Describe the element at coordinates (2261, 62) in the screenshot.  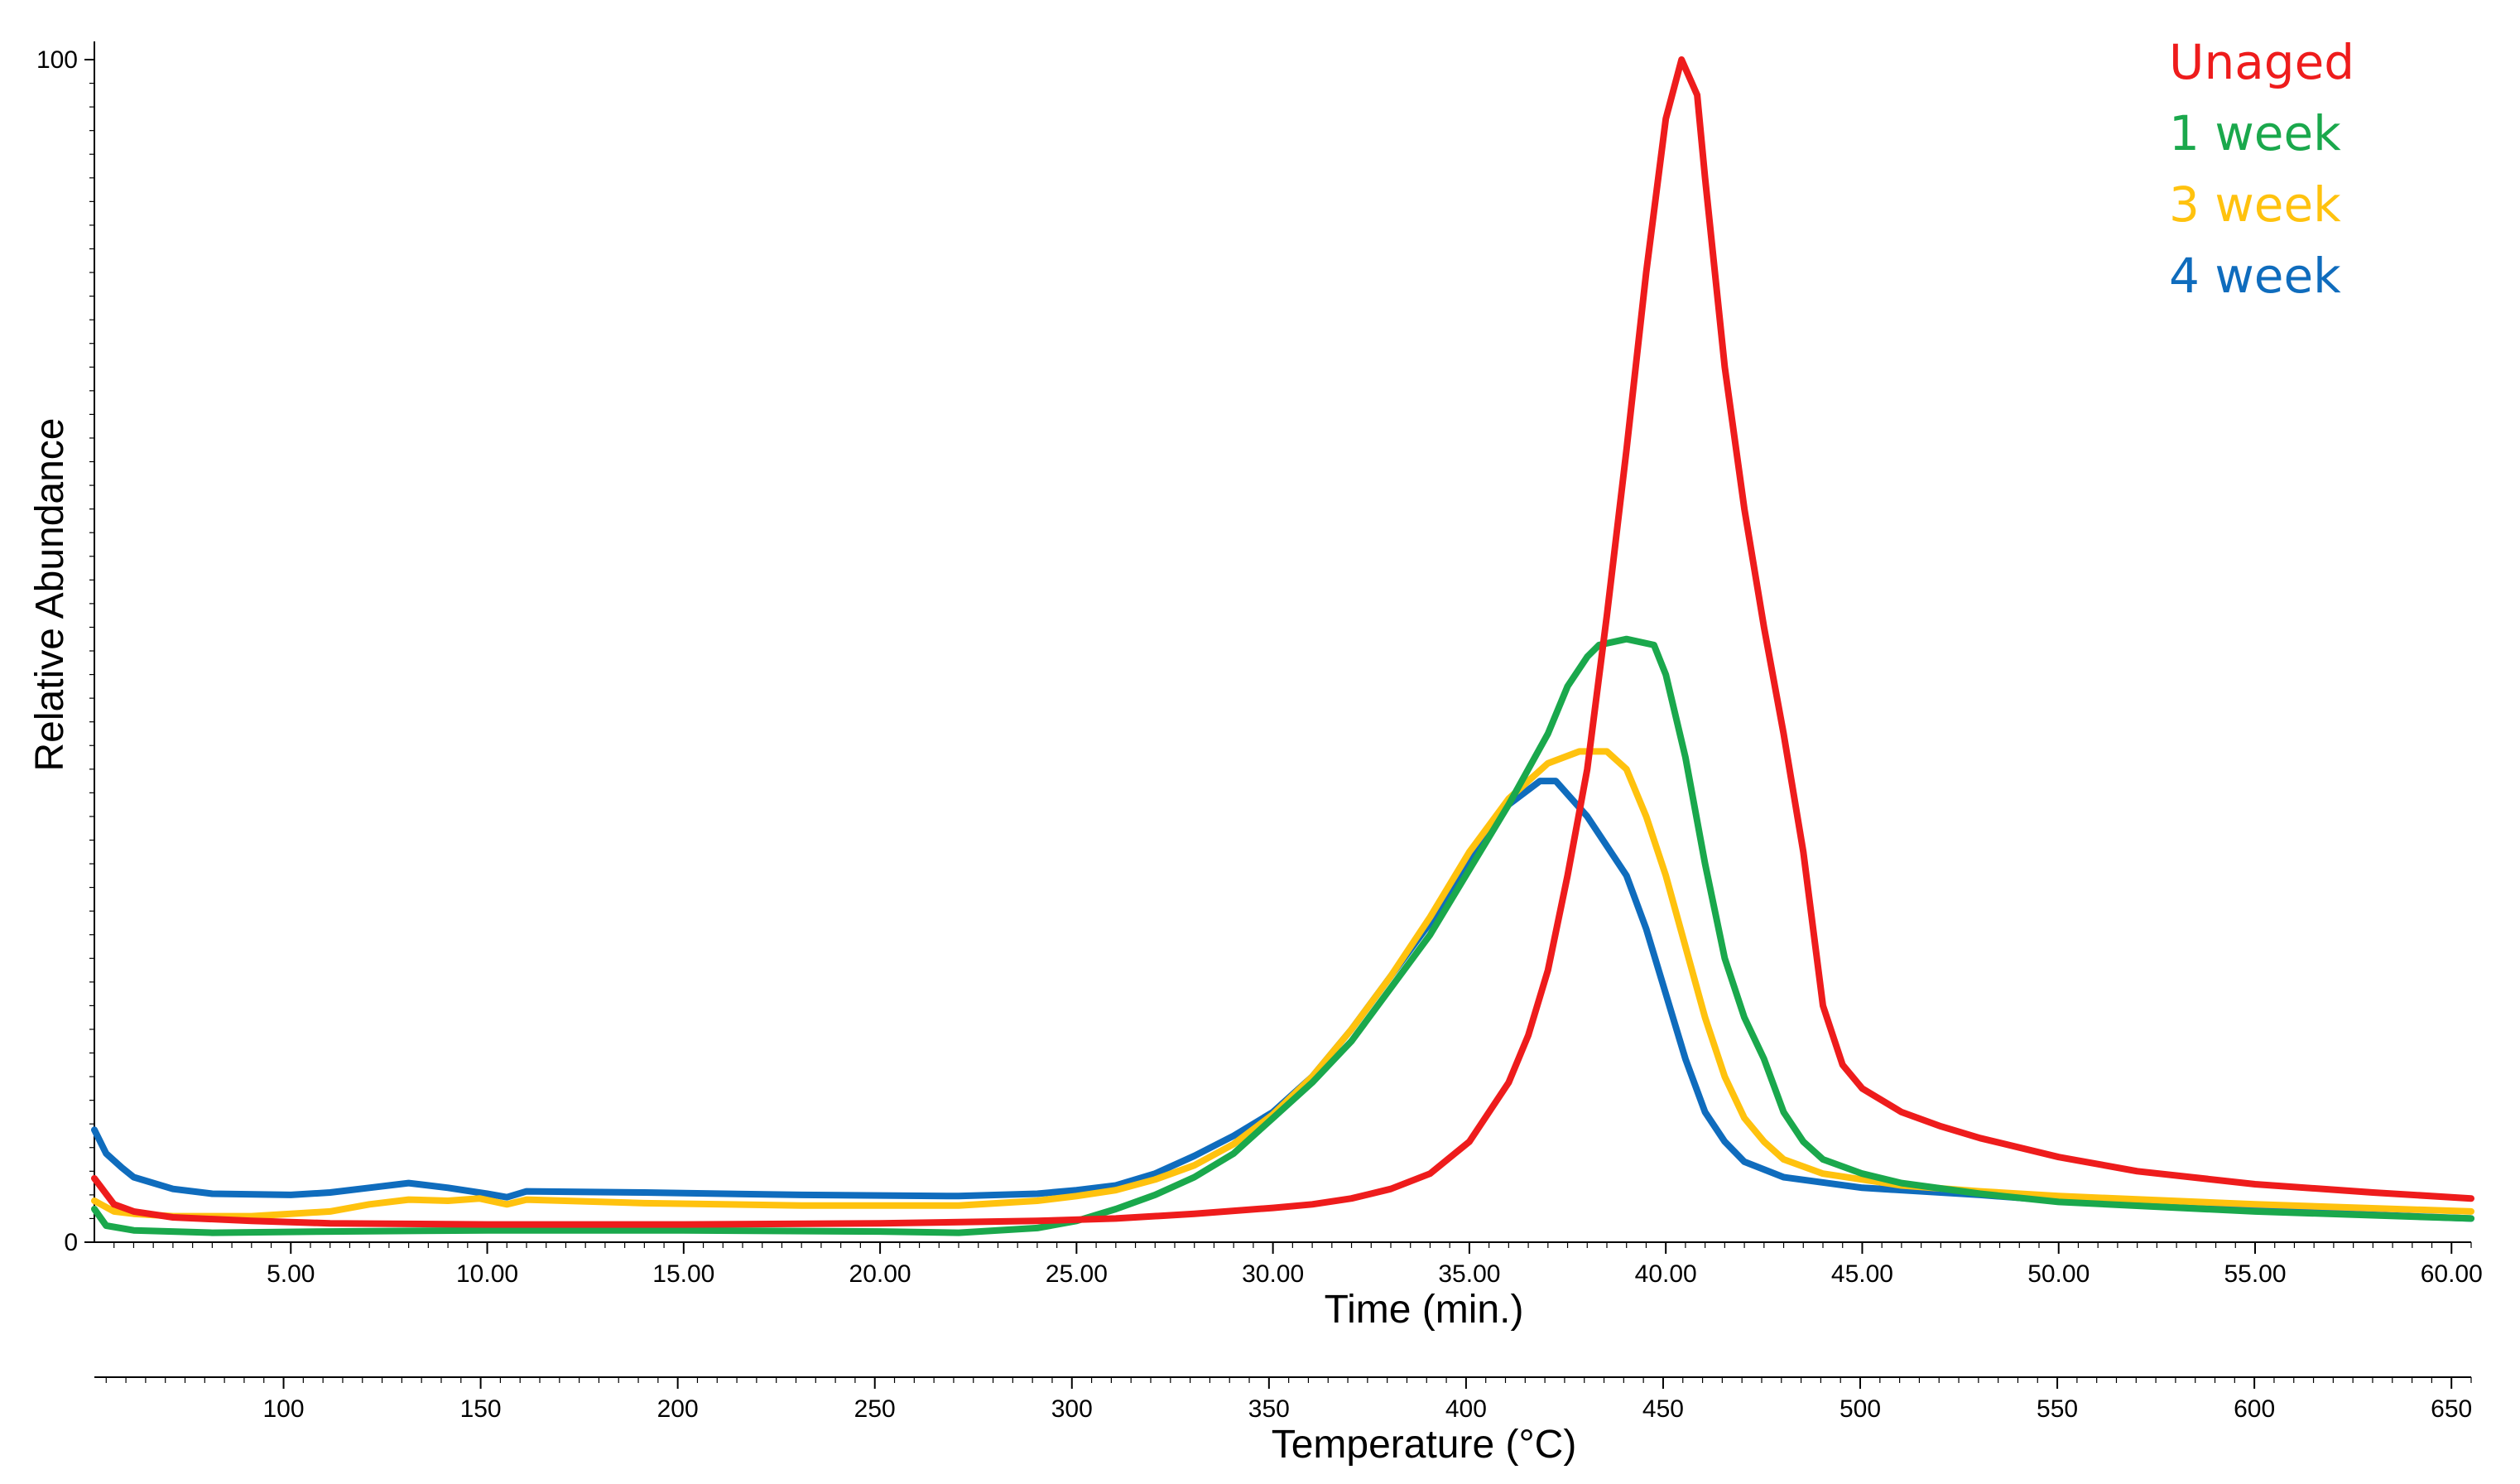
I see `legend-unaged: Unaged` at that location.